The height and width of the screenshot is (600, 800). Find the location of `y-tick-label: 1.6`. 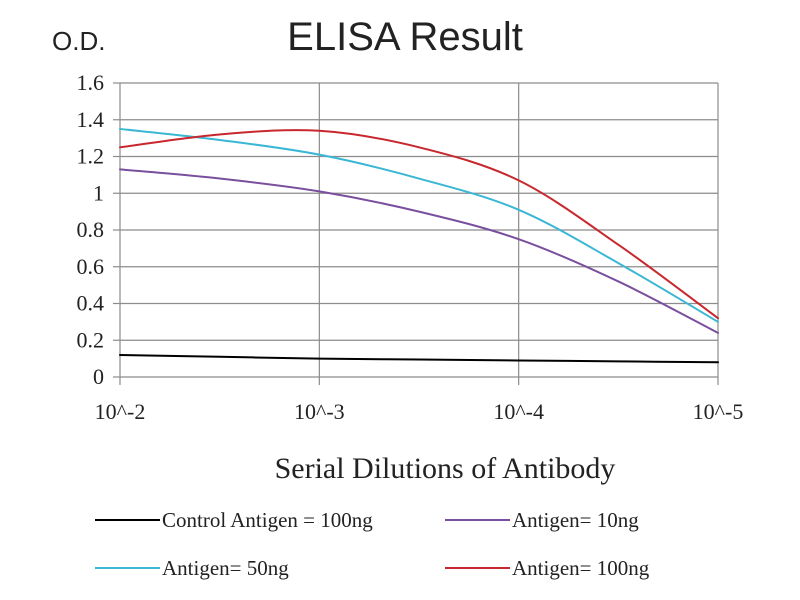

y-tick-label: 1.6 is located at coordinates (91, 82).